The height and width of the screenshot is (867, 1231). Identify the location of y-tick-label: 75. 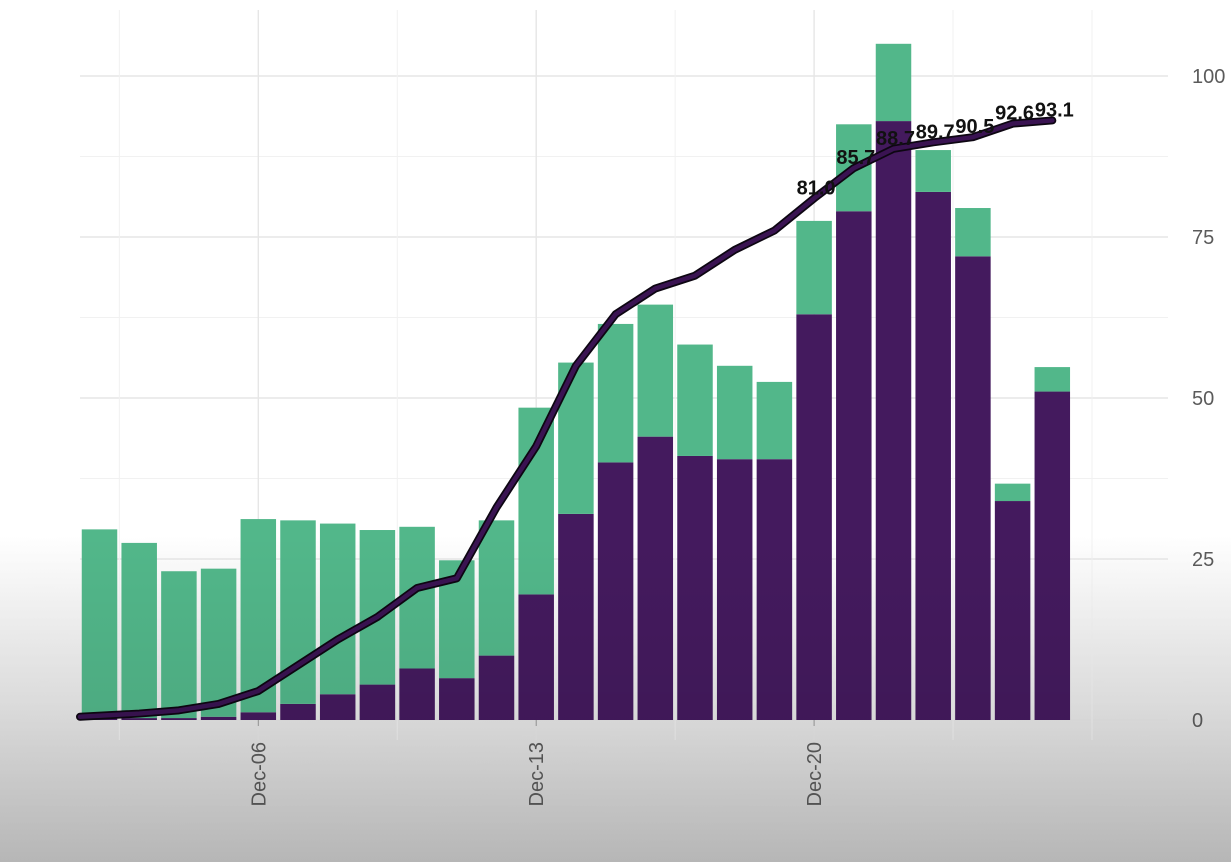
(1203, 238).